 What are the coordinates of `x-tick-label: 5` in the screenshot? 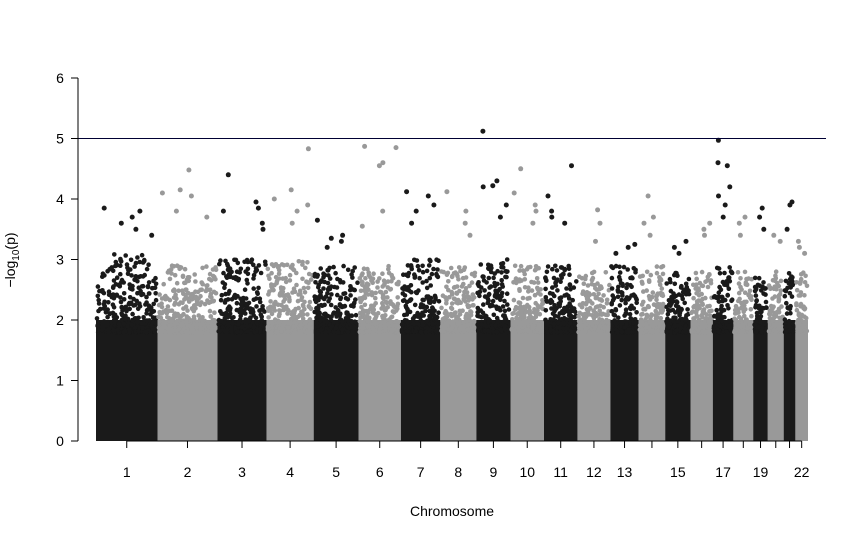 It's located at (336, 472).